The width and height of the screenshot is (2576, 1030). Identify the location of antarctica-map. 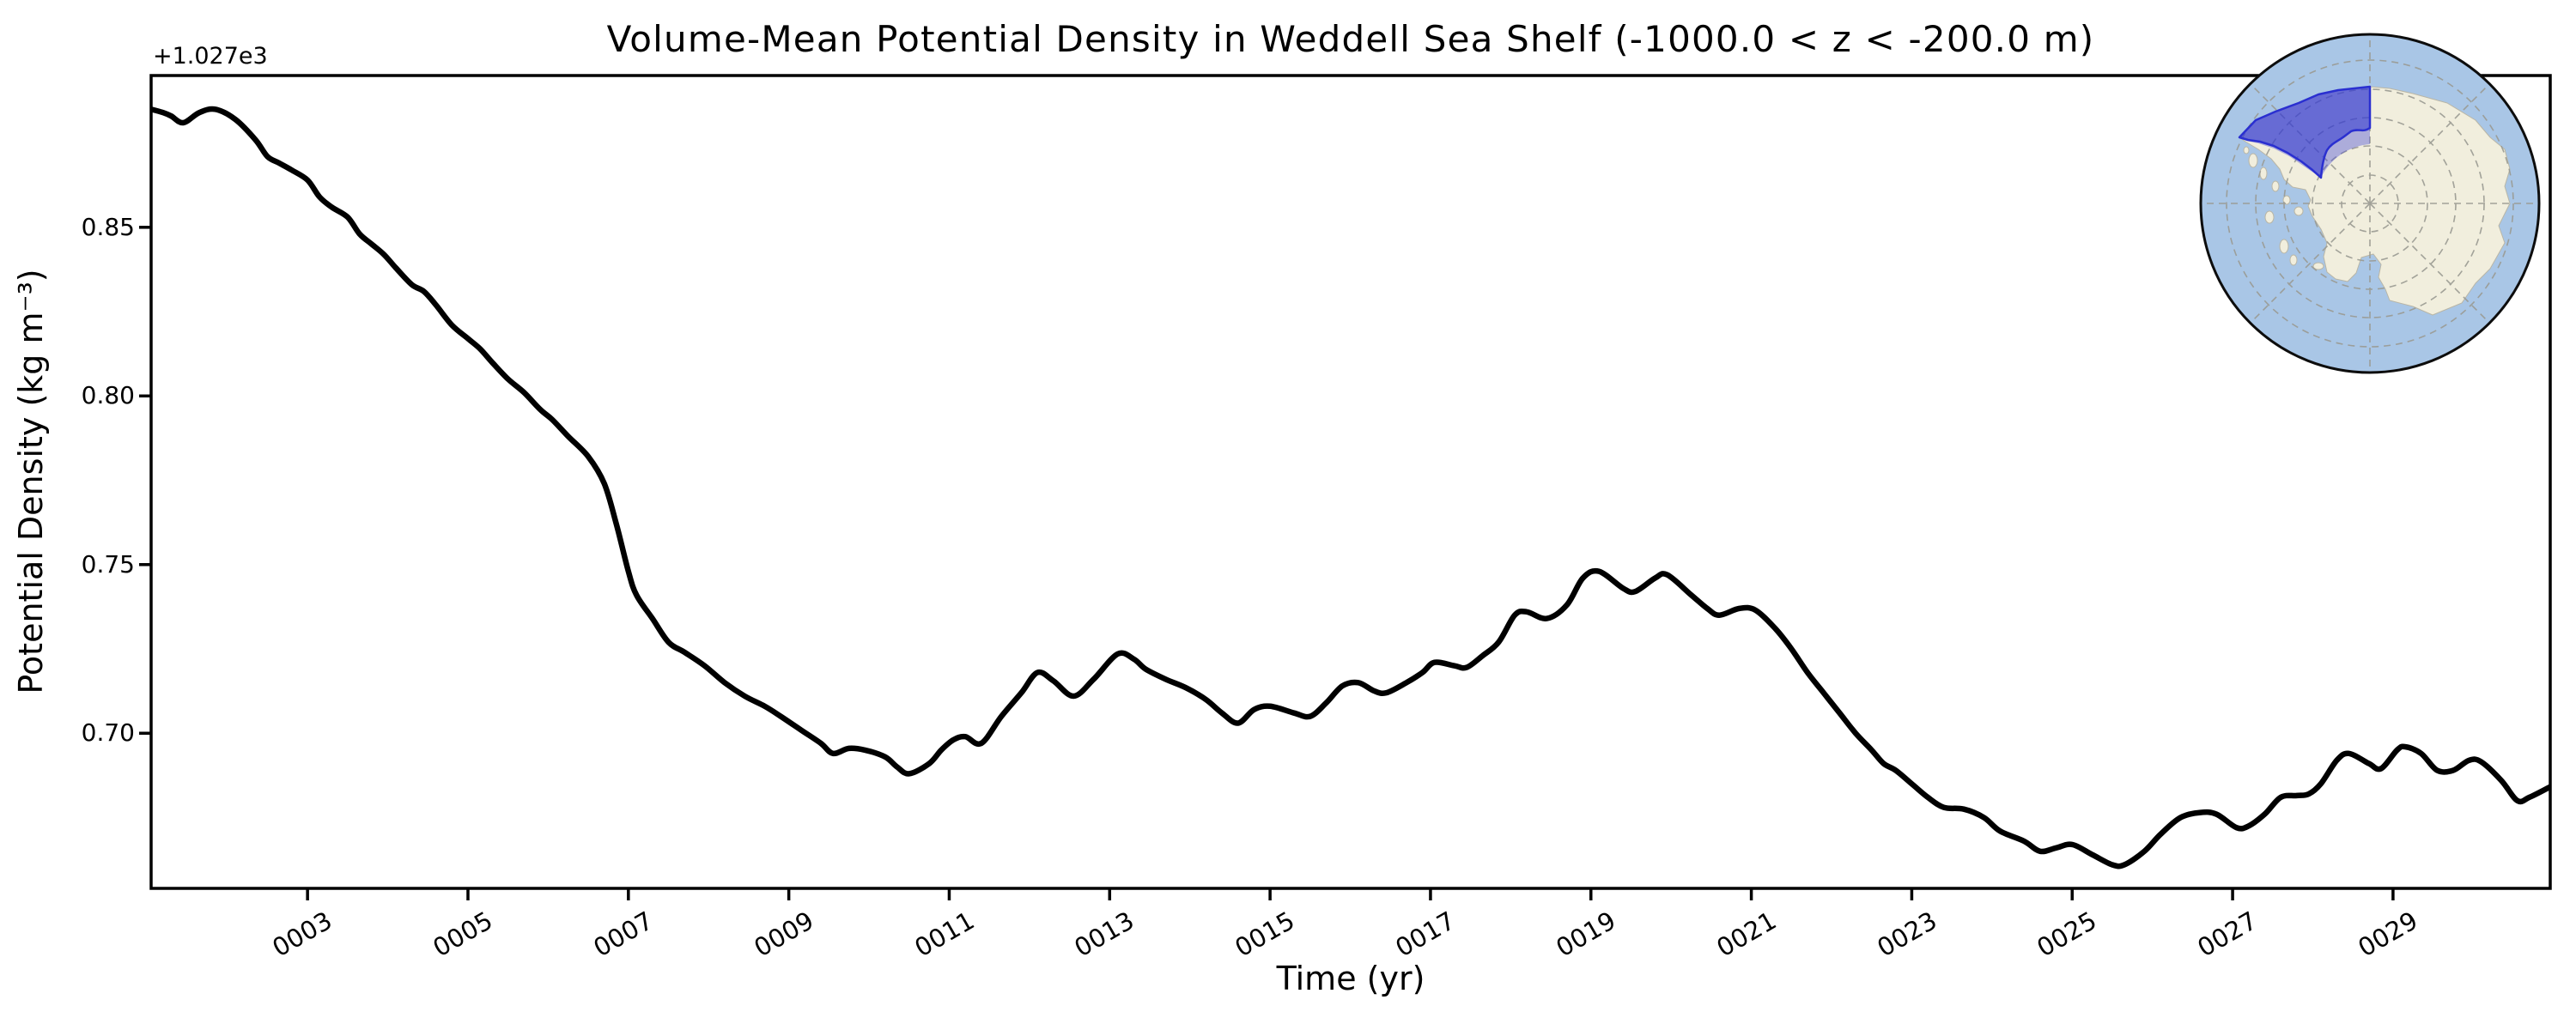
(2370, 203).